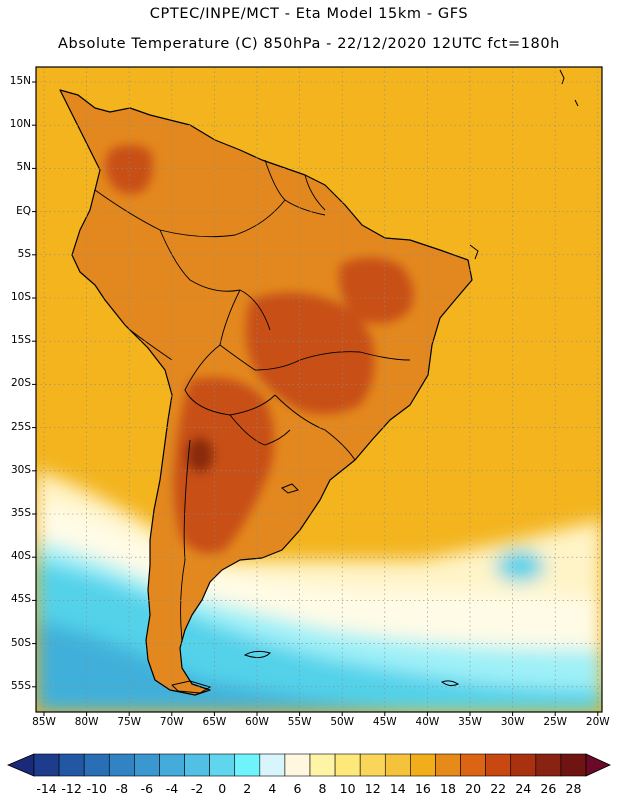 Image resolution: width=618 pixels, height=800 pixels. What do you see at coordinates (322, 788) in the screenshot?
I see `colorbar-tick-label: 8` at bounding box center [322, 788].